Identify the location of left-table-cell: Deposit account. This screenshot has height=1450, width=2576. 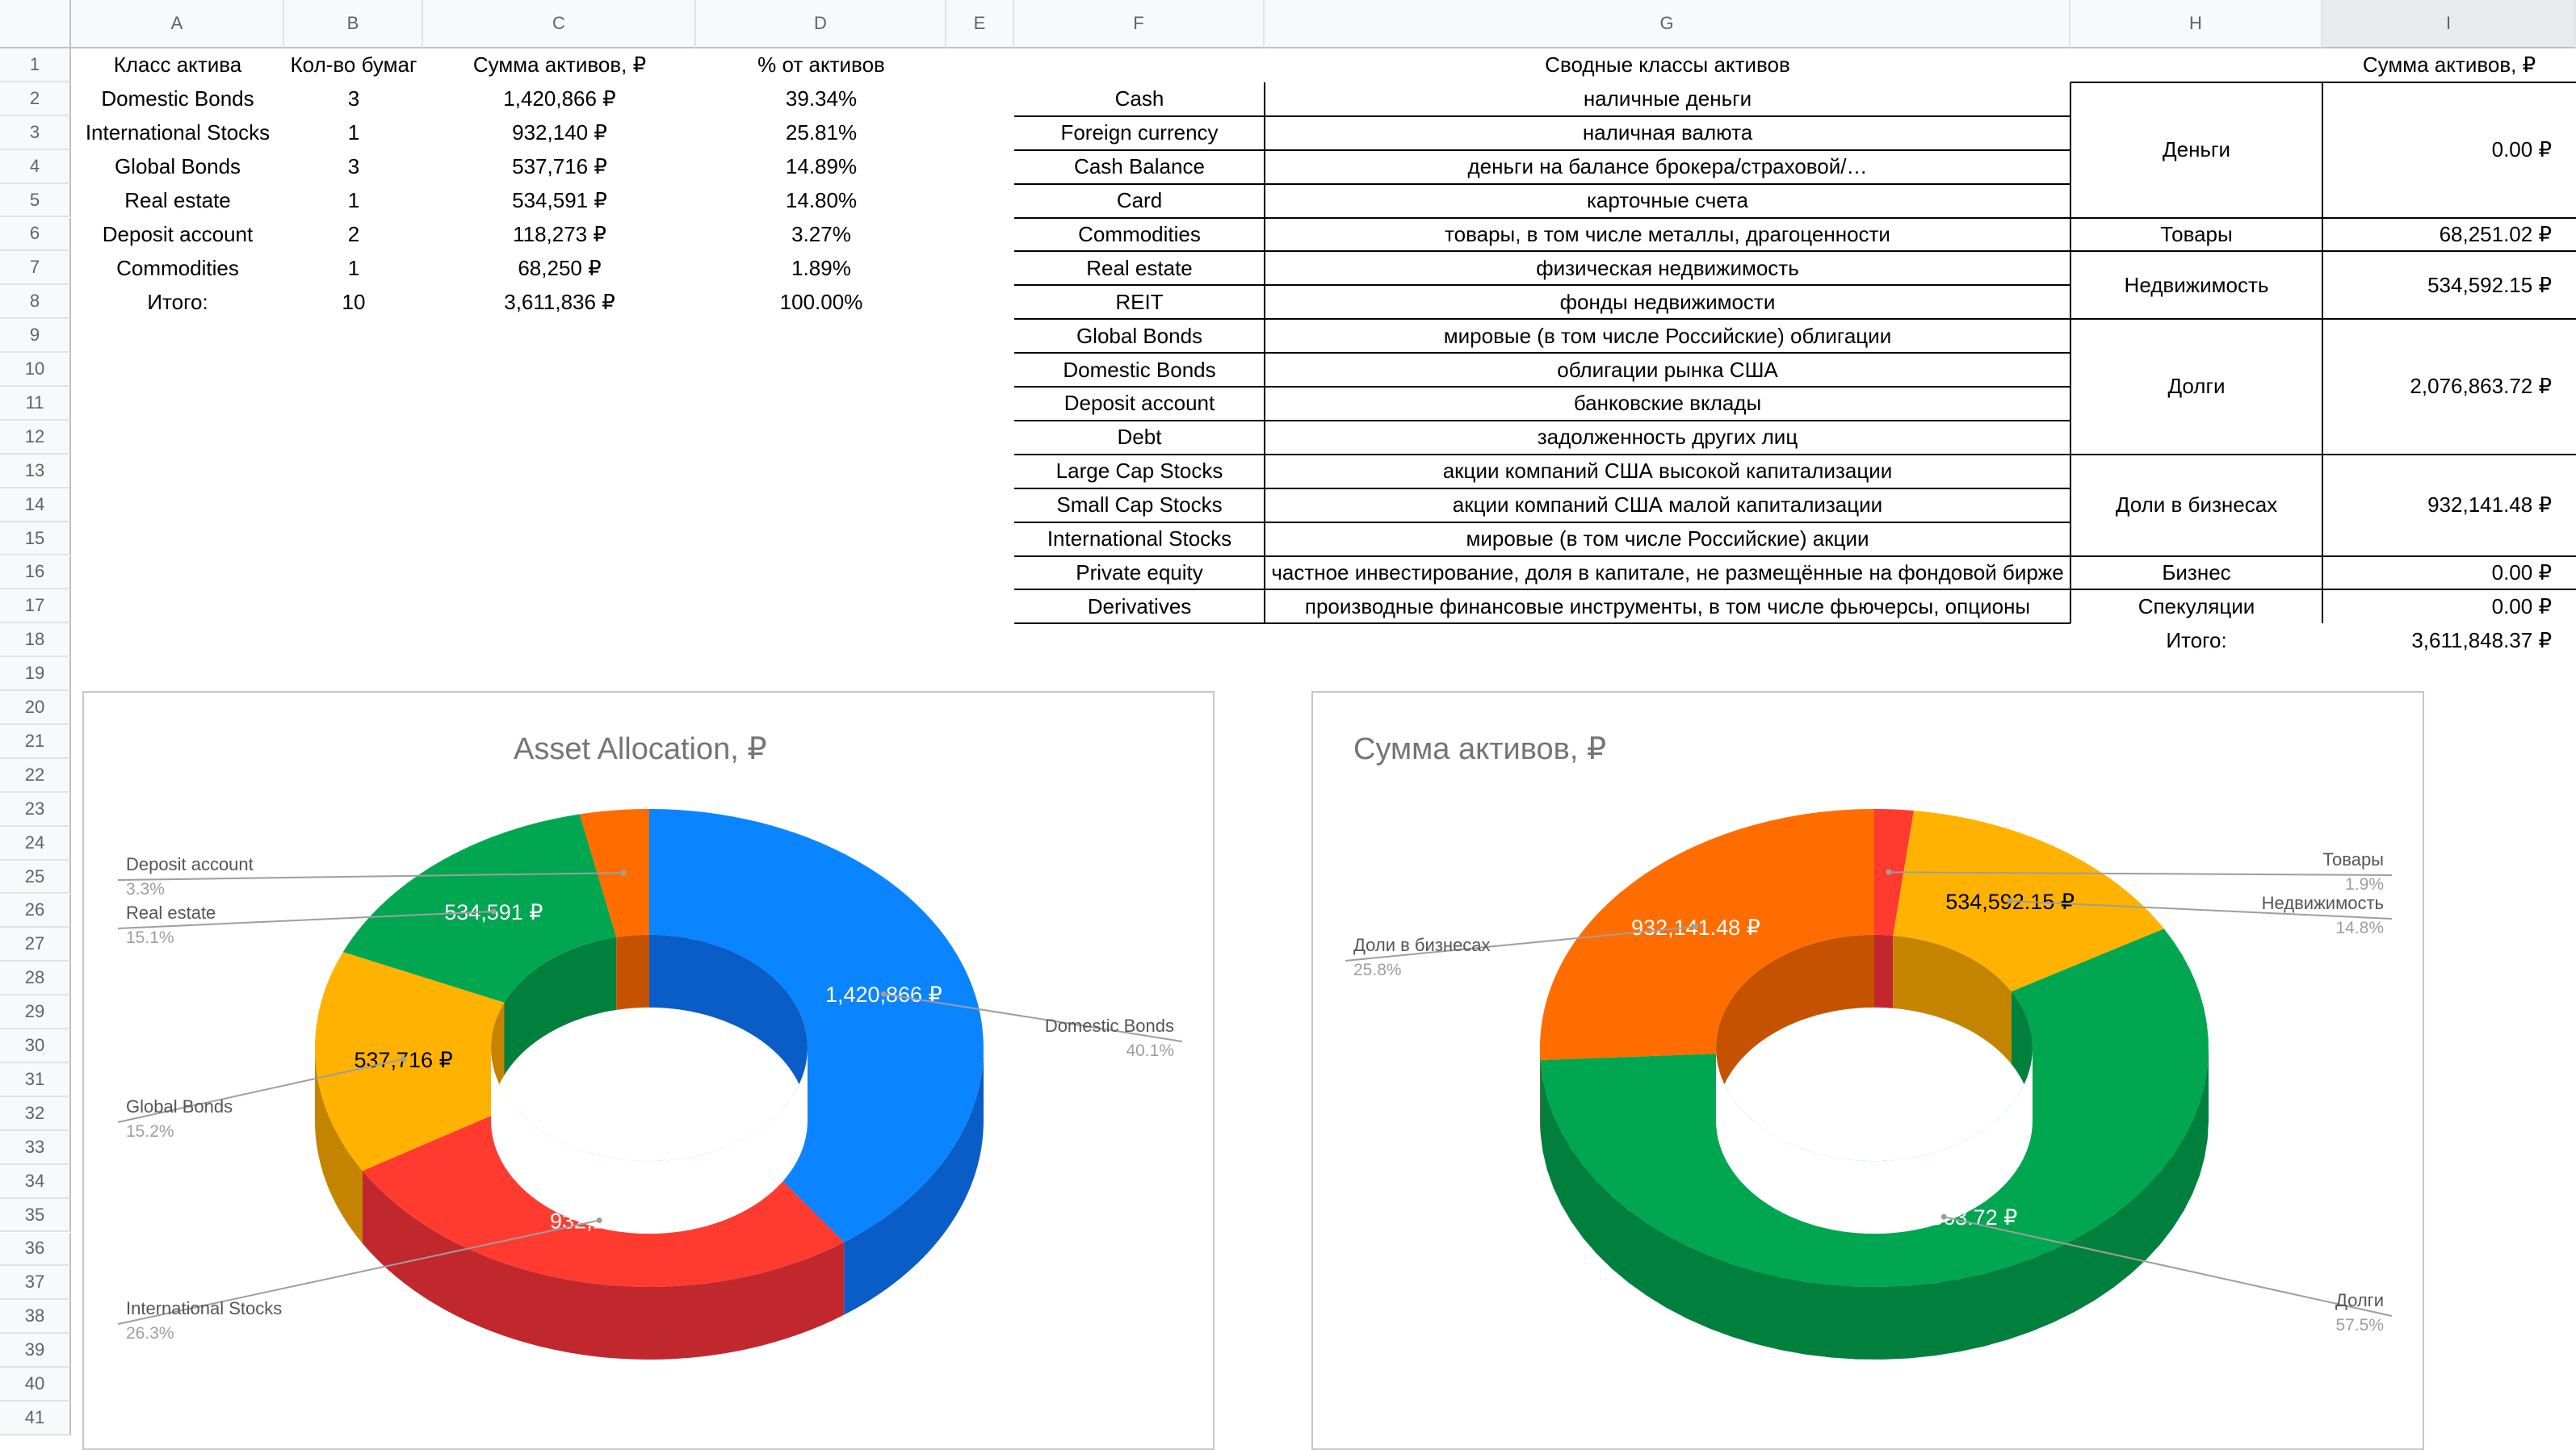
(178, 233).